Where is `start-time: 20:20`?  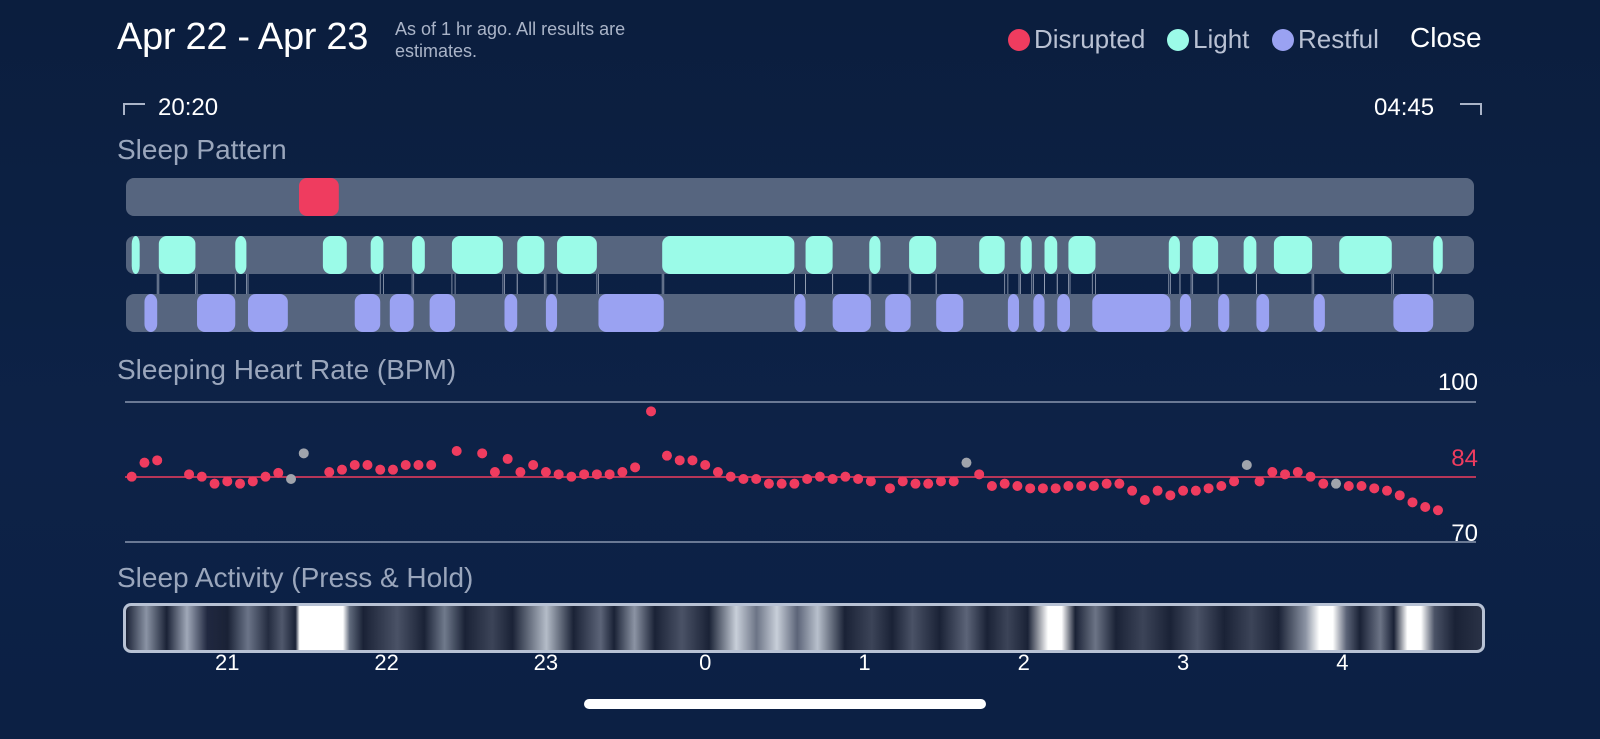
start-time: 20:20 is located at coordinates (188, 107).